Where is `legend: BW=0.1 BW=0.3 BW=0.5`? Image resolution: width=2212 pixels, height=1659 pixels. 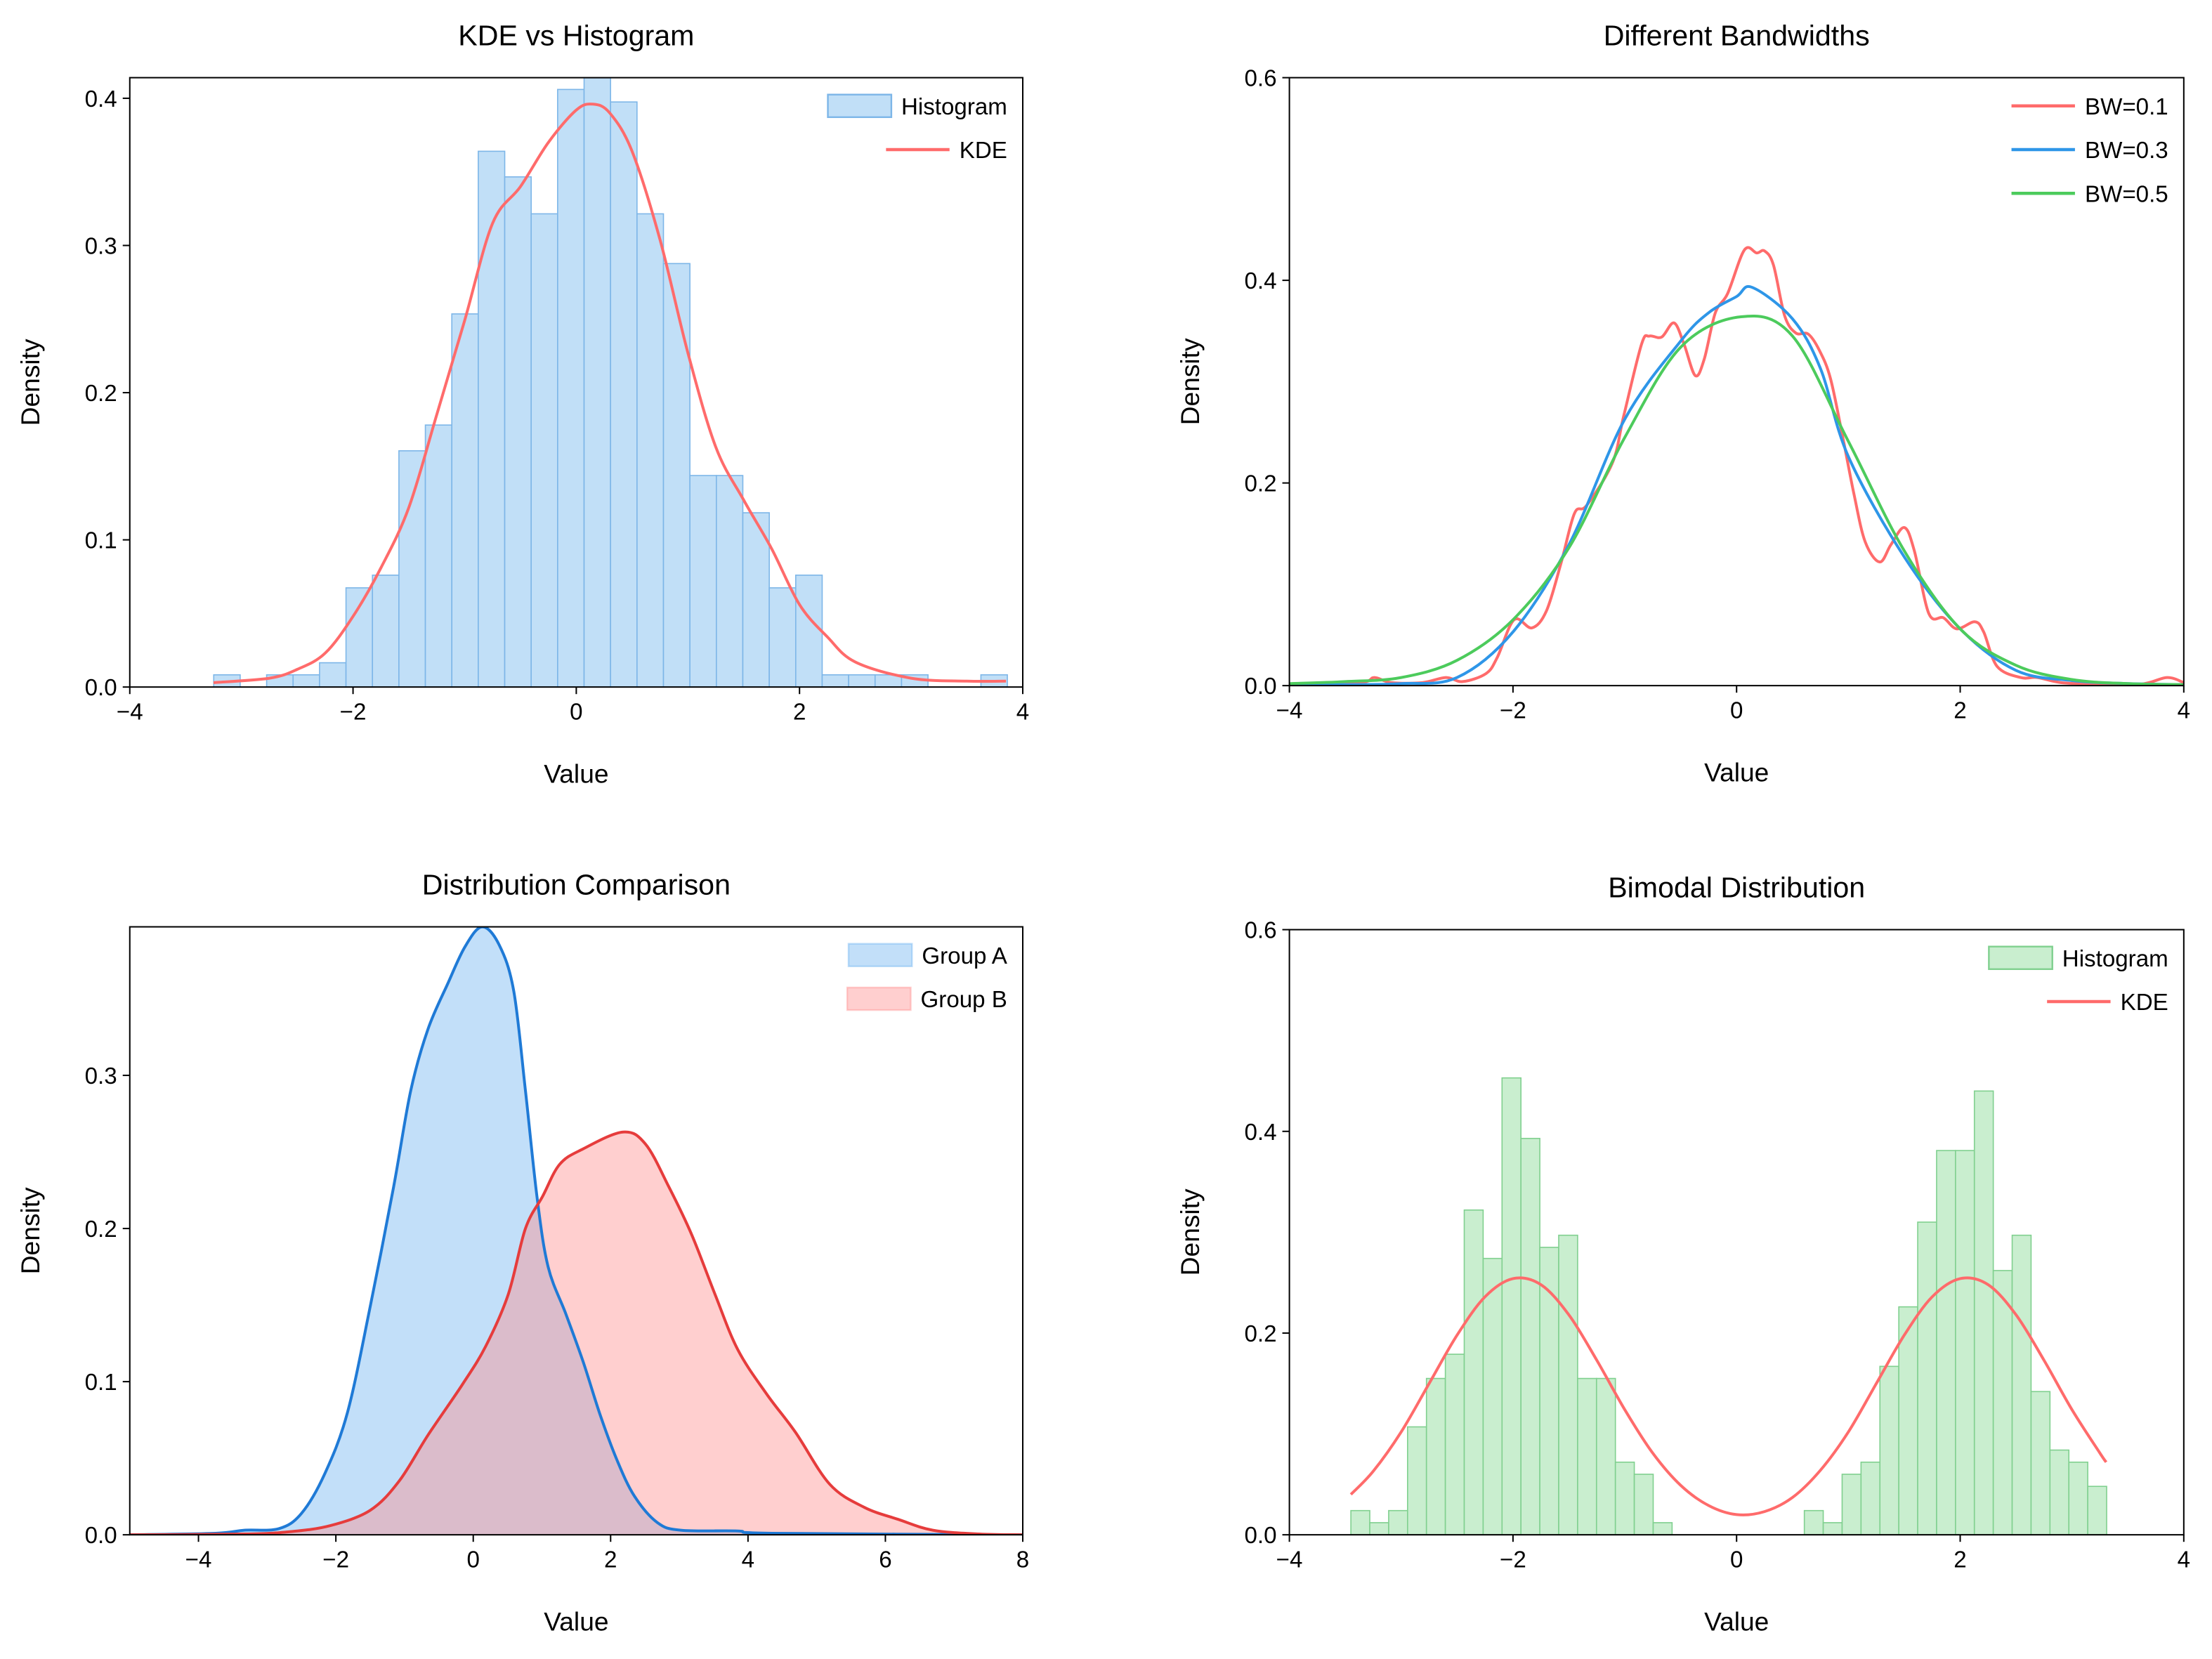 legend: BW=0.1 BW=0.3 BW=0.5 is located at coordinates (2089, 150).